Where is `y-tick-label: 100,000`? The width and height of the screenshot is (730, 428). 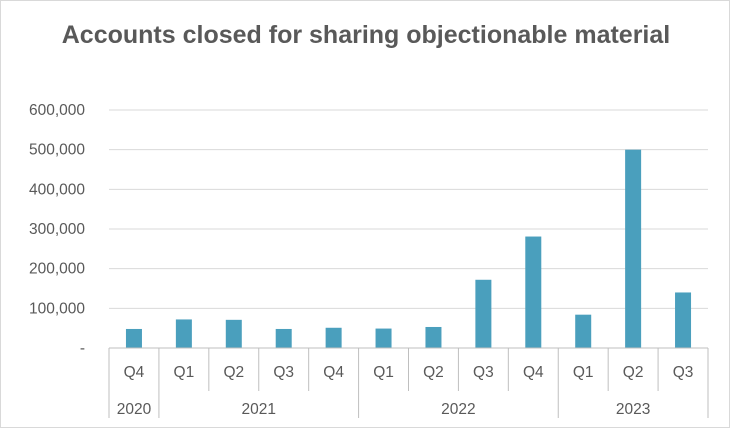 y-tick-label: 100,000 is located at coordinates (57, 308).